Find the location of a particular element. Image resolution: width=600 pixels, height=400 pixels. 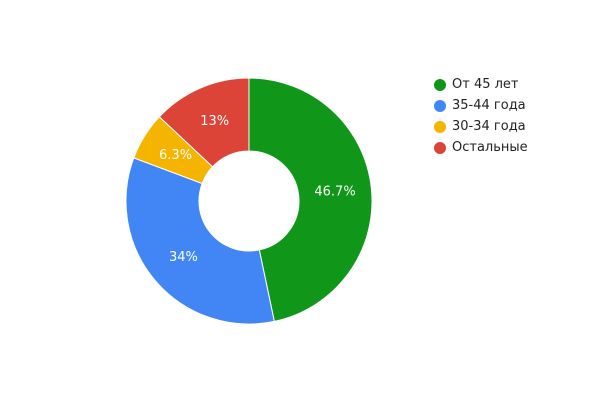

slice-label-1: 34% is located at coordinates (183, 257).